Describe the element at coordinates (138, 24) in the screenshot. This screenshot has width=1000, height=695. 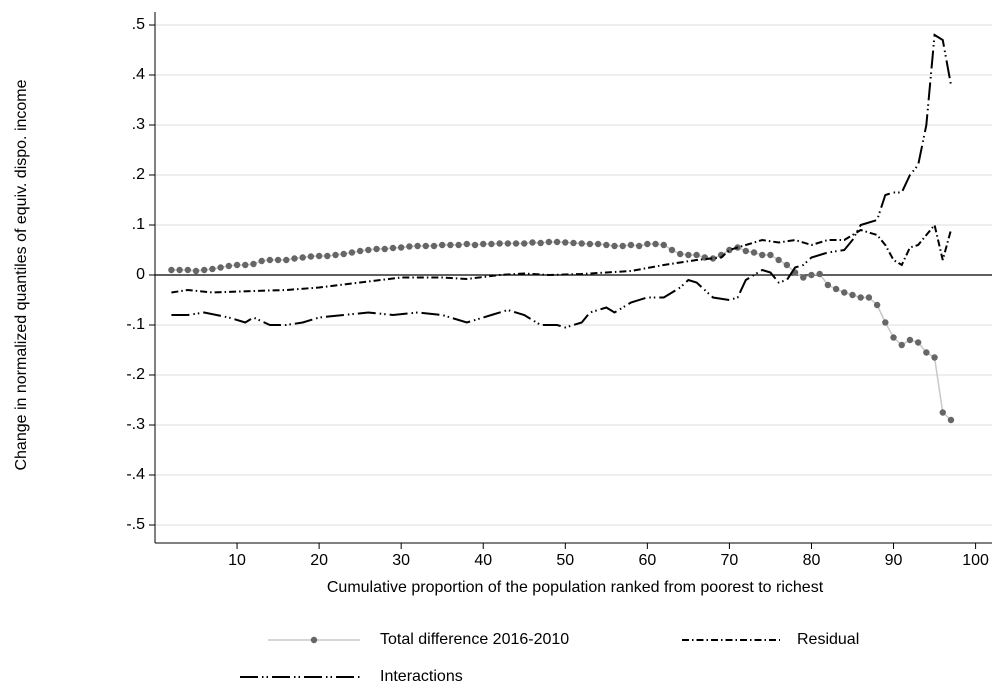
I see `y-tick-label: .5` at that location.